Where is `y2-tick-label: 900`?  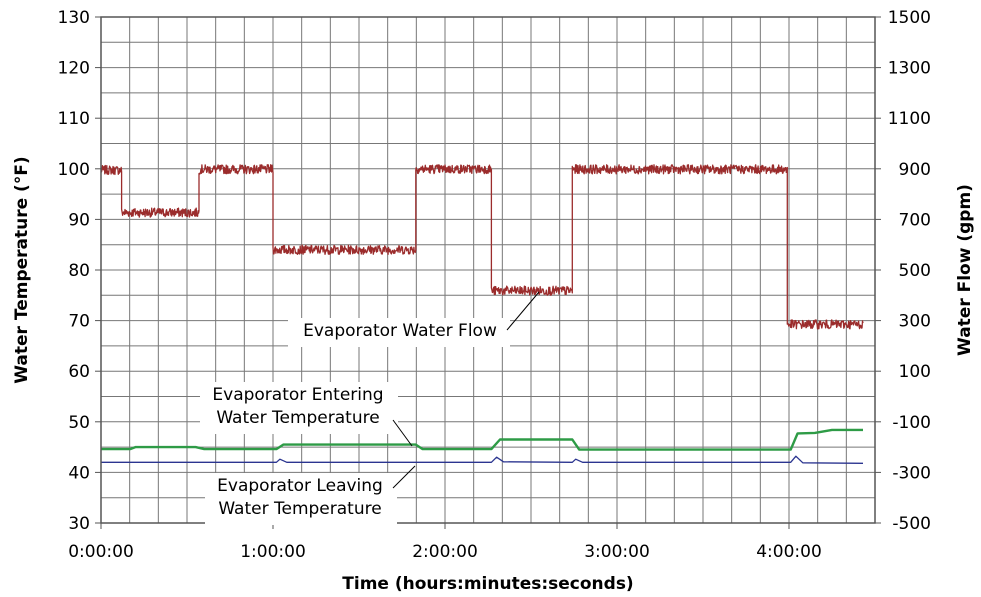 y2-tick-label: 900 is located at coordinates (915, 170).